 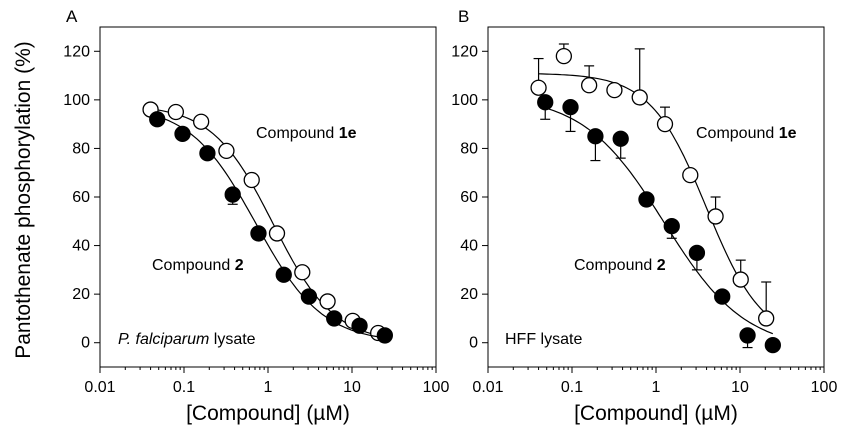 What do you see at coordinates (463, 16) in the screenshot?
I see `panel-letter: B` at bounding box center [463, 16].